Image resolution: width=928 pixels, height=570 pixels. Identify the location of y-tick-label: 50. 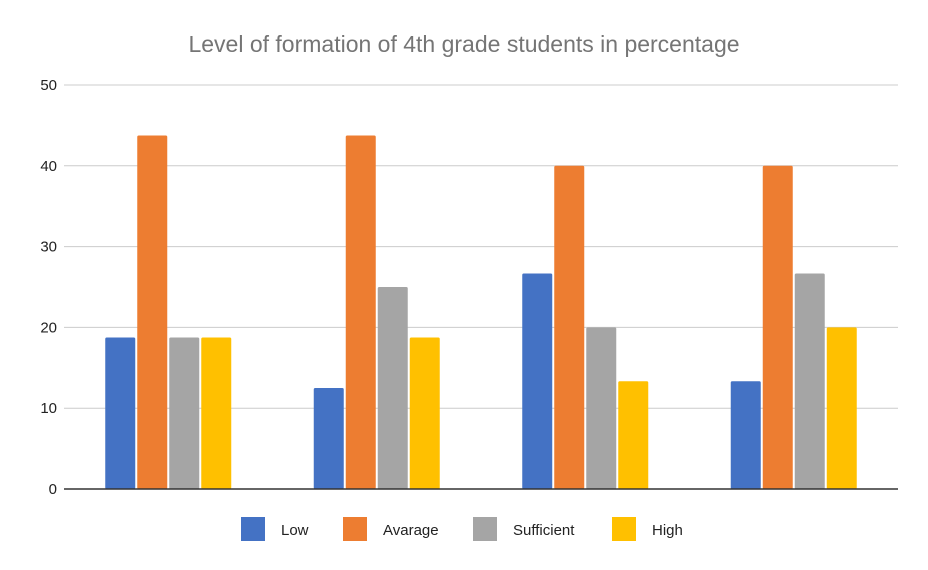
(48, 85).